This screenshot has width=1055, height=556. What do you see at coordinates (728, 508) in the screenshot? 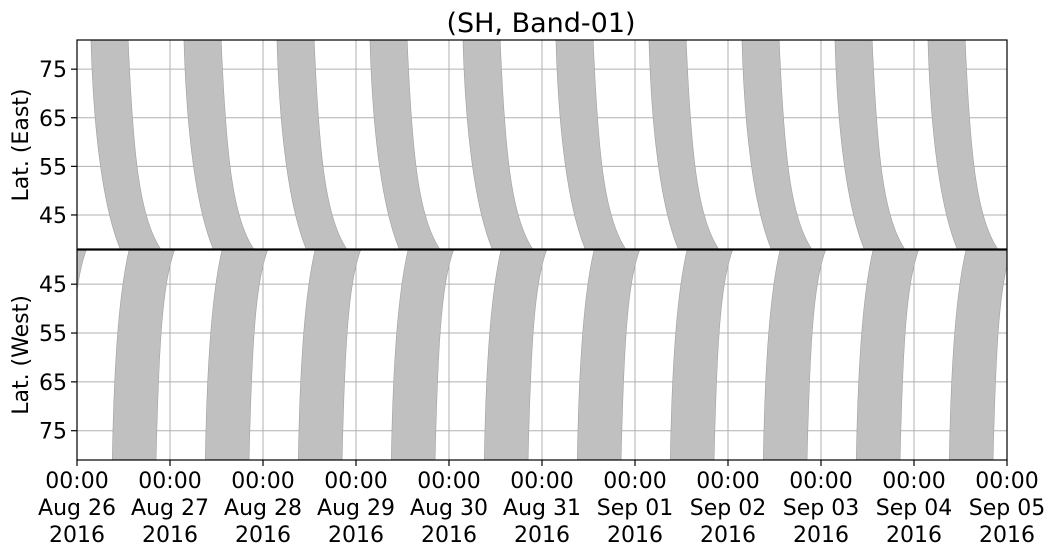
I see `x-tick-label: Sep 02` at bounding box center [728, 508].